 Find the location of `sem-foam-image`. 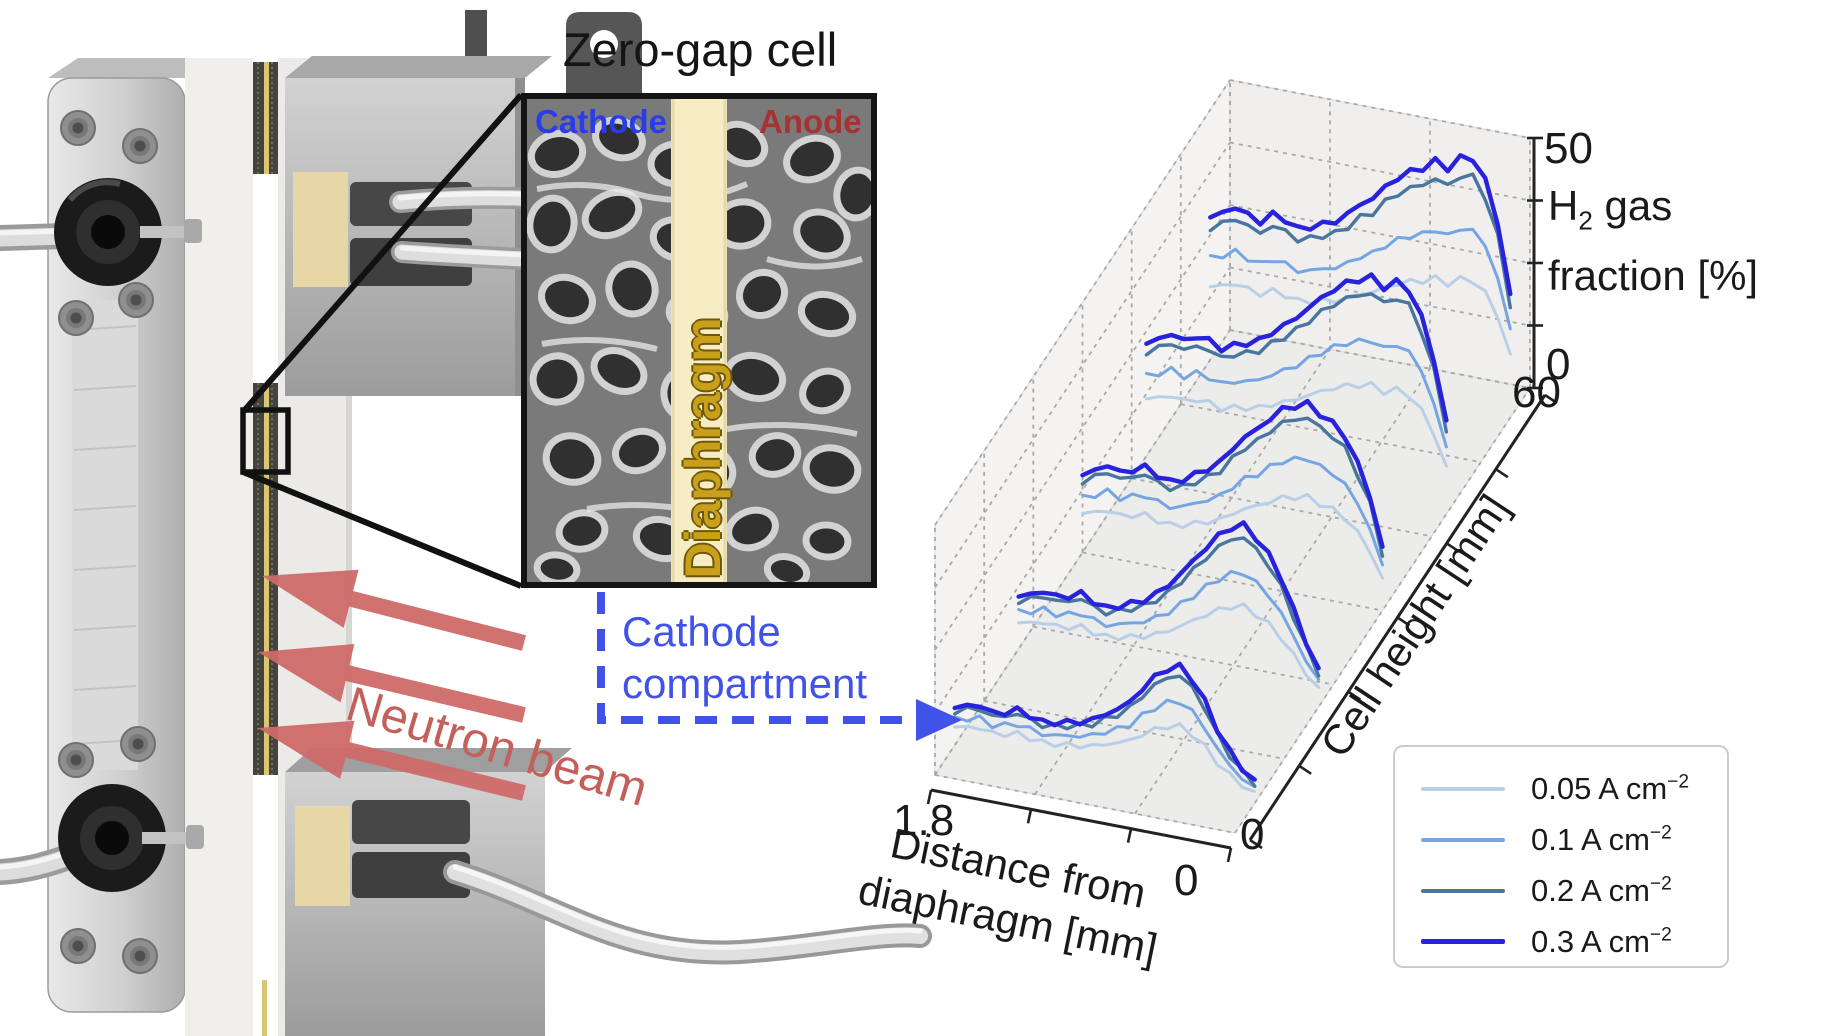

sem-foam-image is located at coordinates (703, 344).